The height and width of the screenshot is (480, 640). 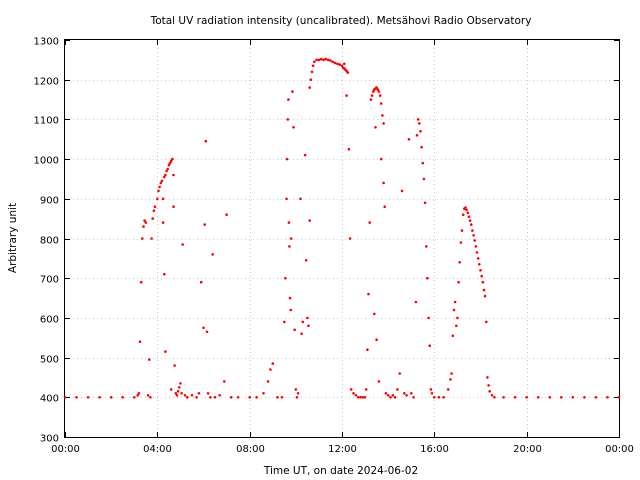 I want to click on y-tick-label: 500, so click(x=49, y=360).